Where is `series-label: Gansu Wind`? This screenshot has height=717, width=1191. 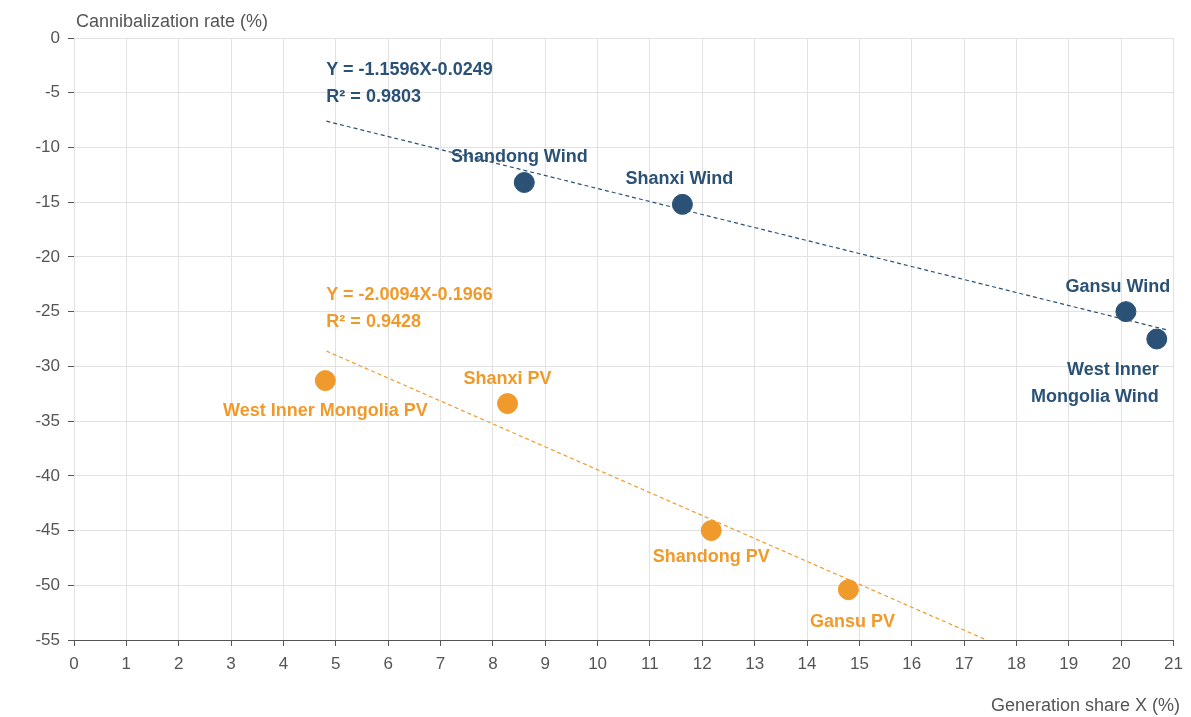
series-label: Gansu Wind is located at coordinates (1118, 285).